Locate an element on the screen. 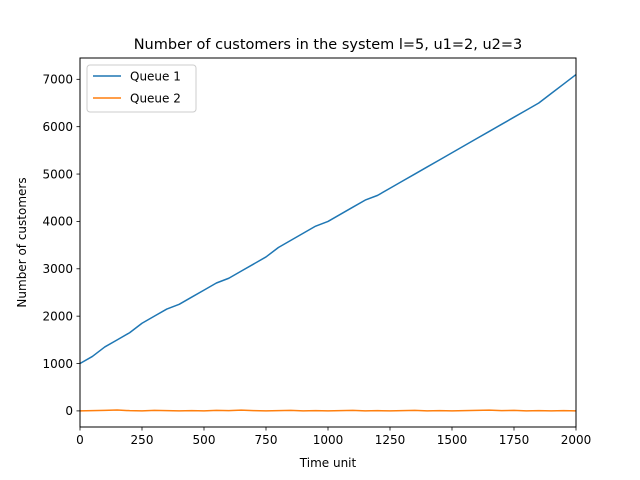 The width and height of the screenshot is (640, 480). legend: Queue 1 Queue 2 is located at coordinates (141, 88).